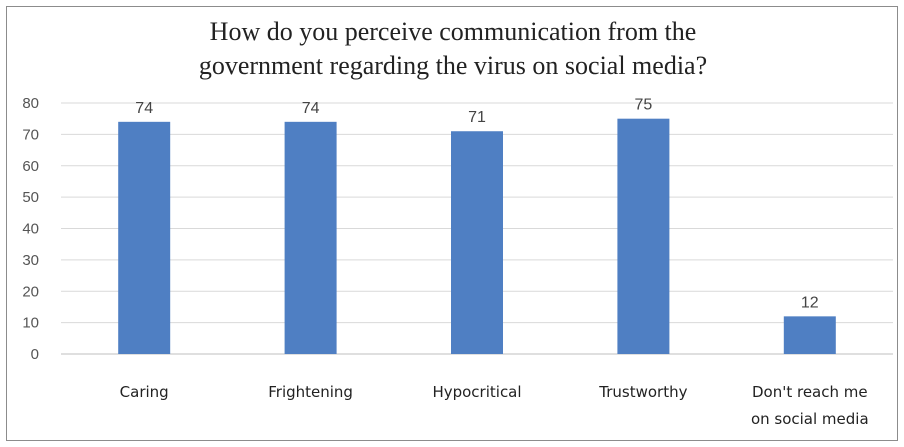 The height and width of the screenshot is (447, 904). I want to click on x-tick-label: Frightening, so click(310, 392).